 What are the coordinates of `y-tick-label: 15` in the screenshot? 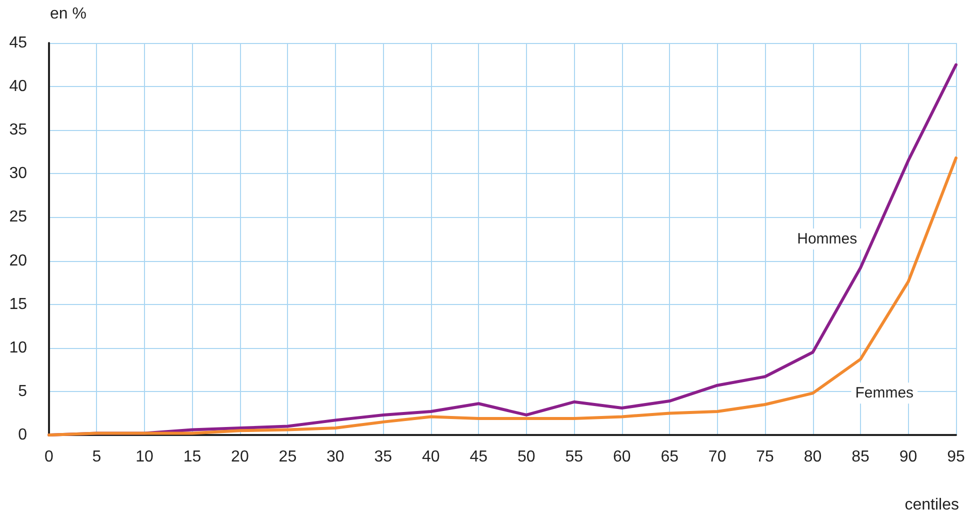 It's located at (18, 304).